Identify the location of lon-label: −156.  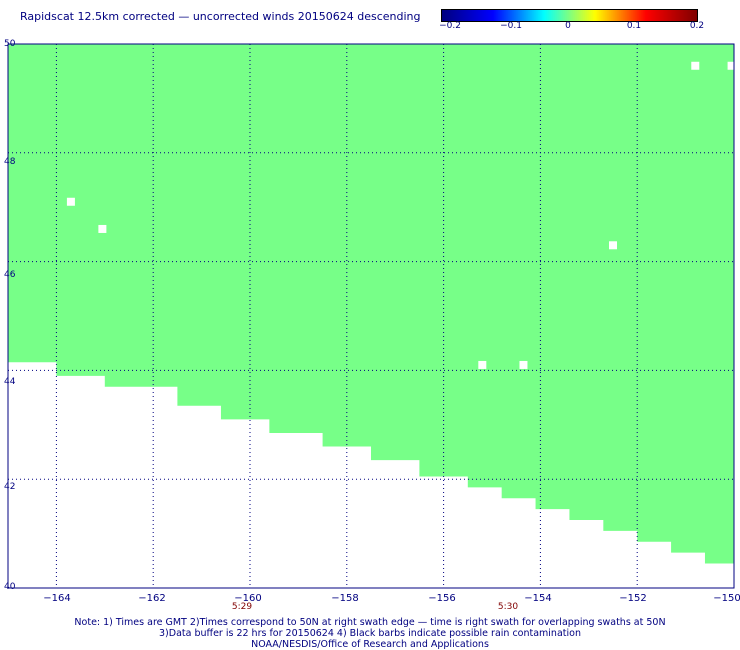
(442, 598).